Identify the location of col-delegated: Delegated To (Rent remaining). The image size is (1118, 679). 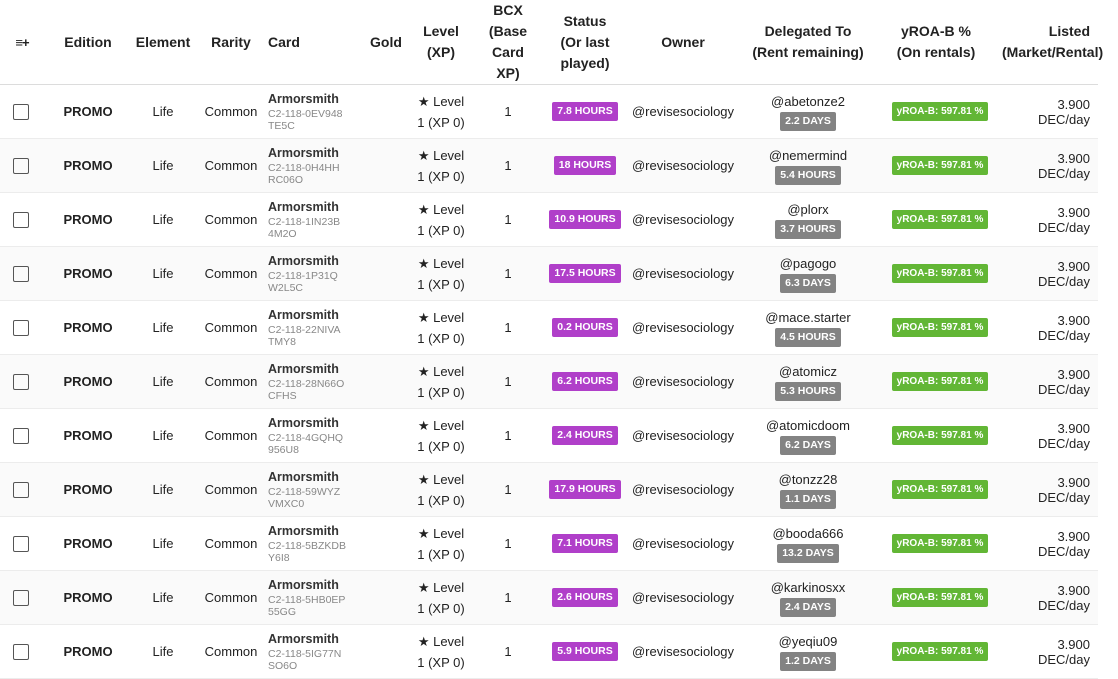
(808, 42).